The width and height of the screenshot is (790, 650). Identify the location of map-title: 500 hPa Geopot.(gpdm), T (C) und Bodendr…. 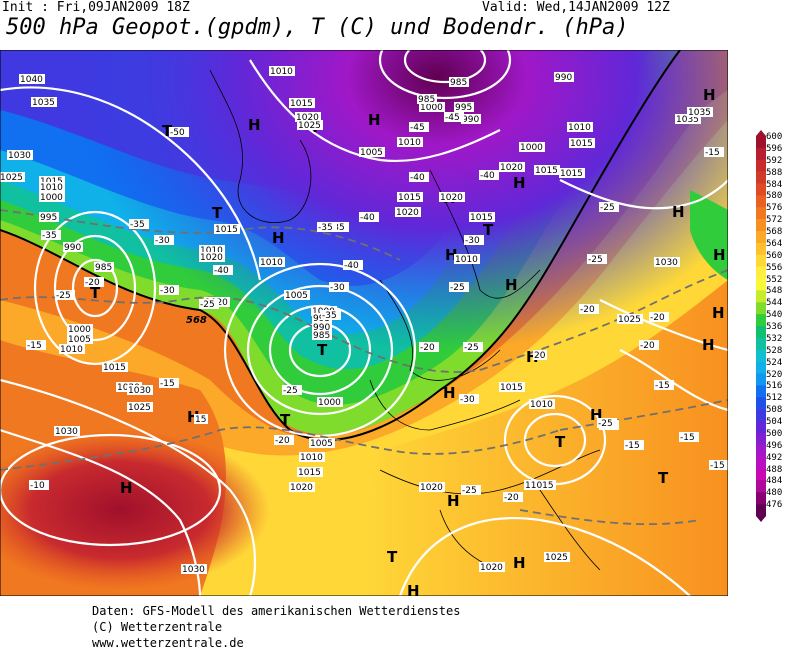
(317, 27).